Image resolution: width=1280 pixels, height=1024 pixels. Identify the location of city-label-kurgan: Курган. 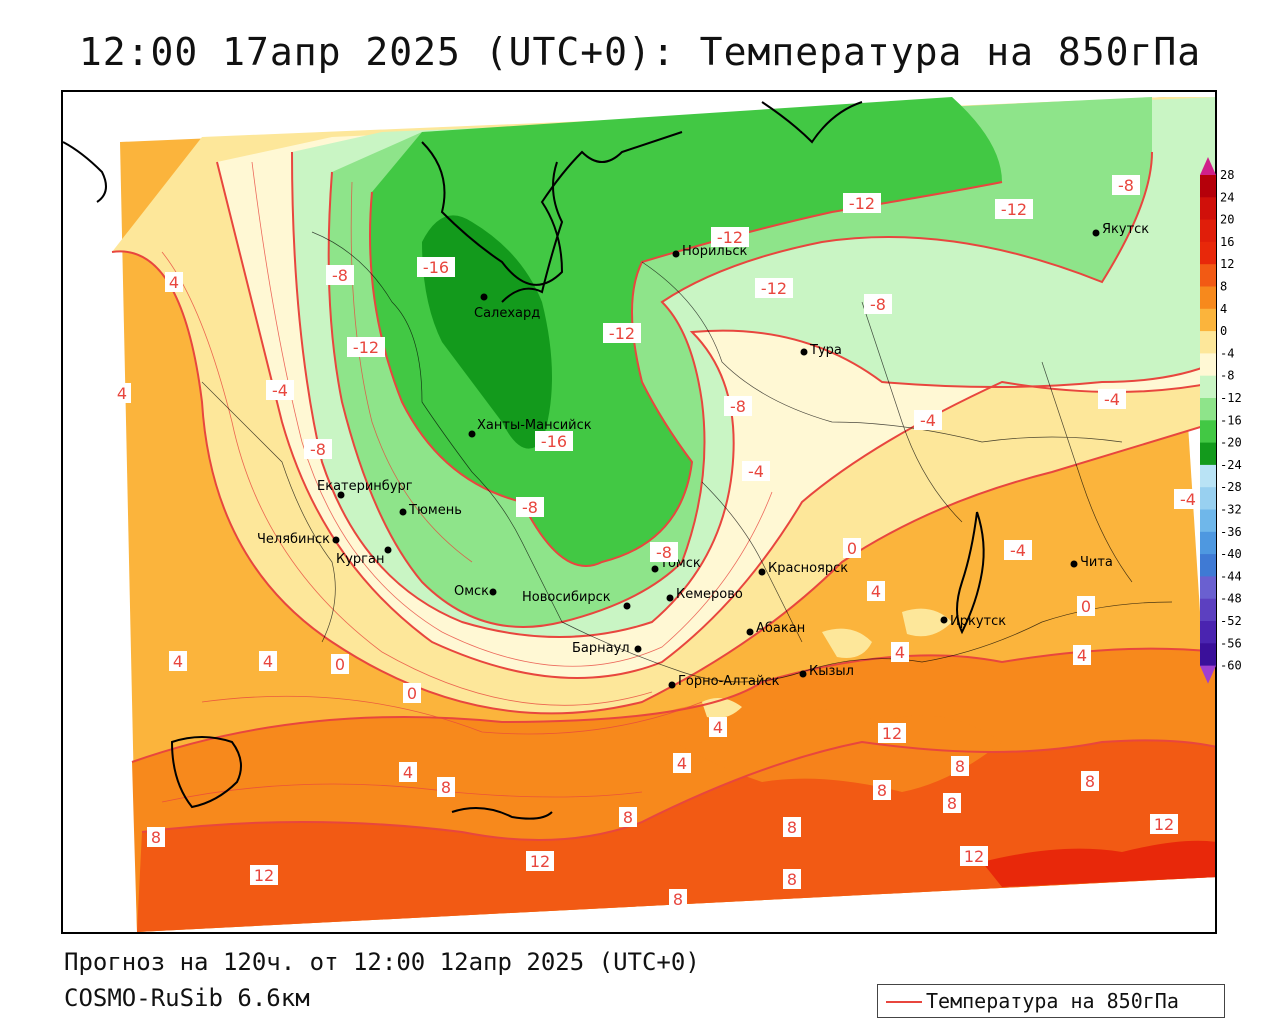
(360, 559).